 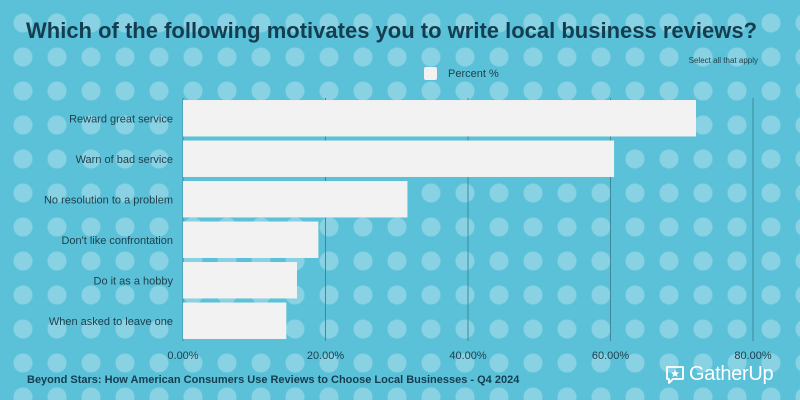 What do you see at coordinates (121, 119) in the screenshot?
I see `category-label: Reward great service` at bounding box center [121, 119].